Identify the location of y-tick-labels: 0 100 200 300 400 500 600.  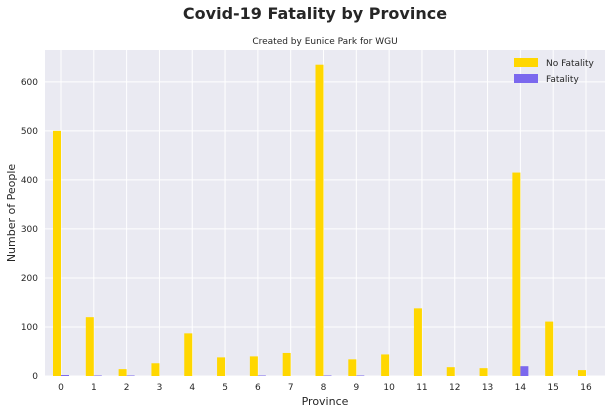
(29, 230).